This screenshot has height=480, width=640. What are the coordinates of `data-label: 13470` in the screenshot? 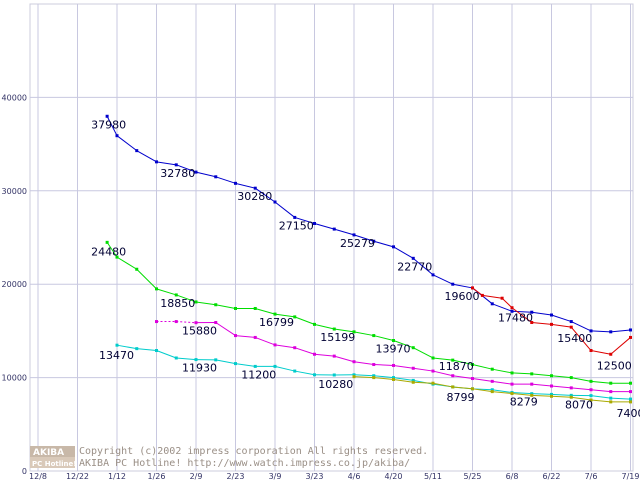 It's located at (116, 355).